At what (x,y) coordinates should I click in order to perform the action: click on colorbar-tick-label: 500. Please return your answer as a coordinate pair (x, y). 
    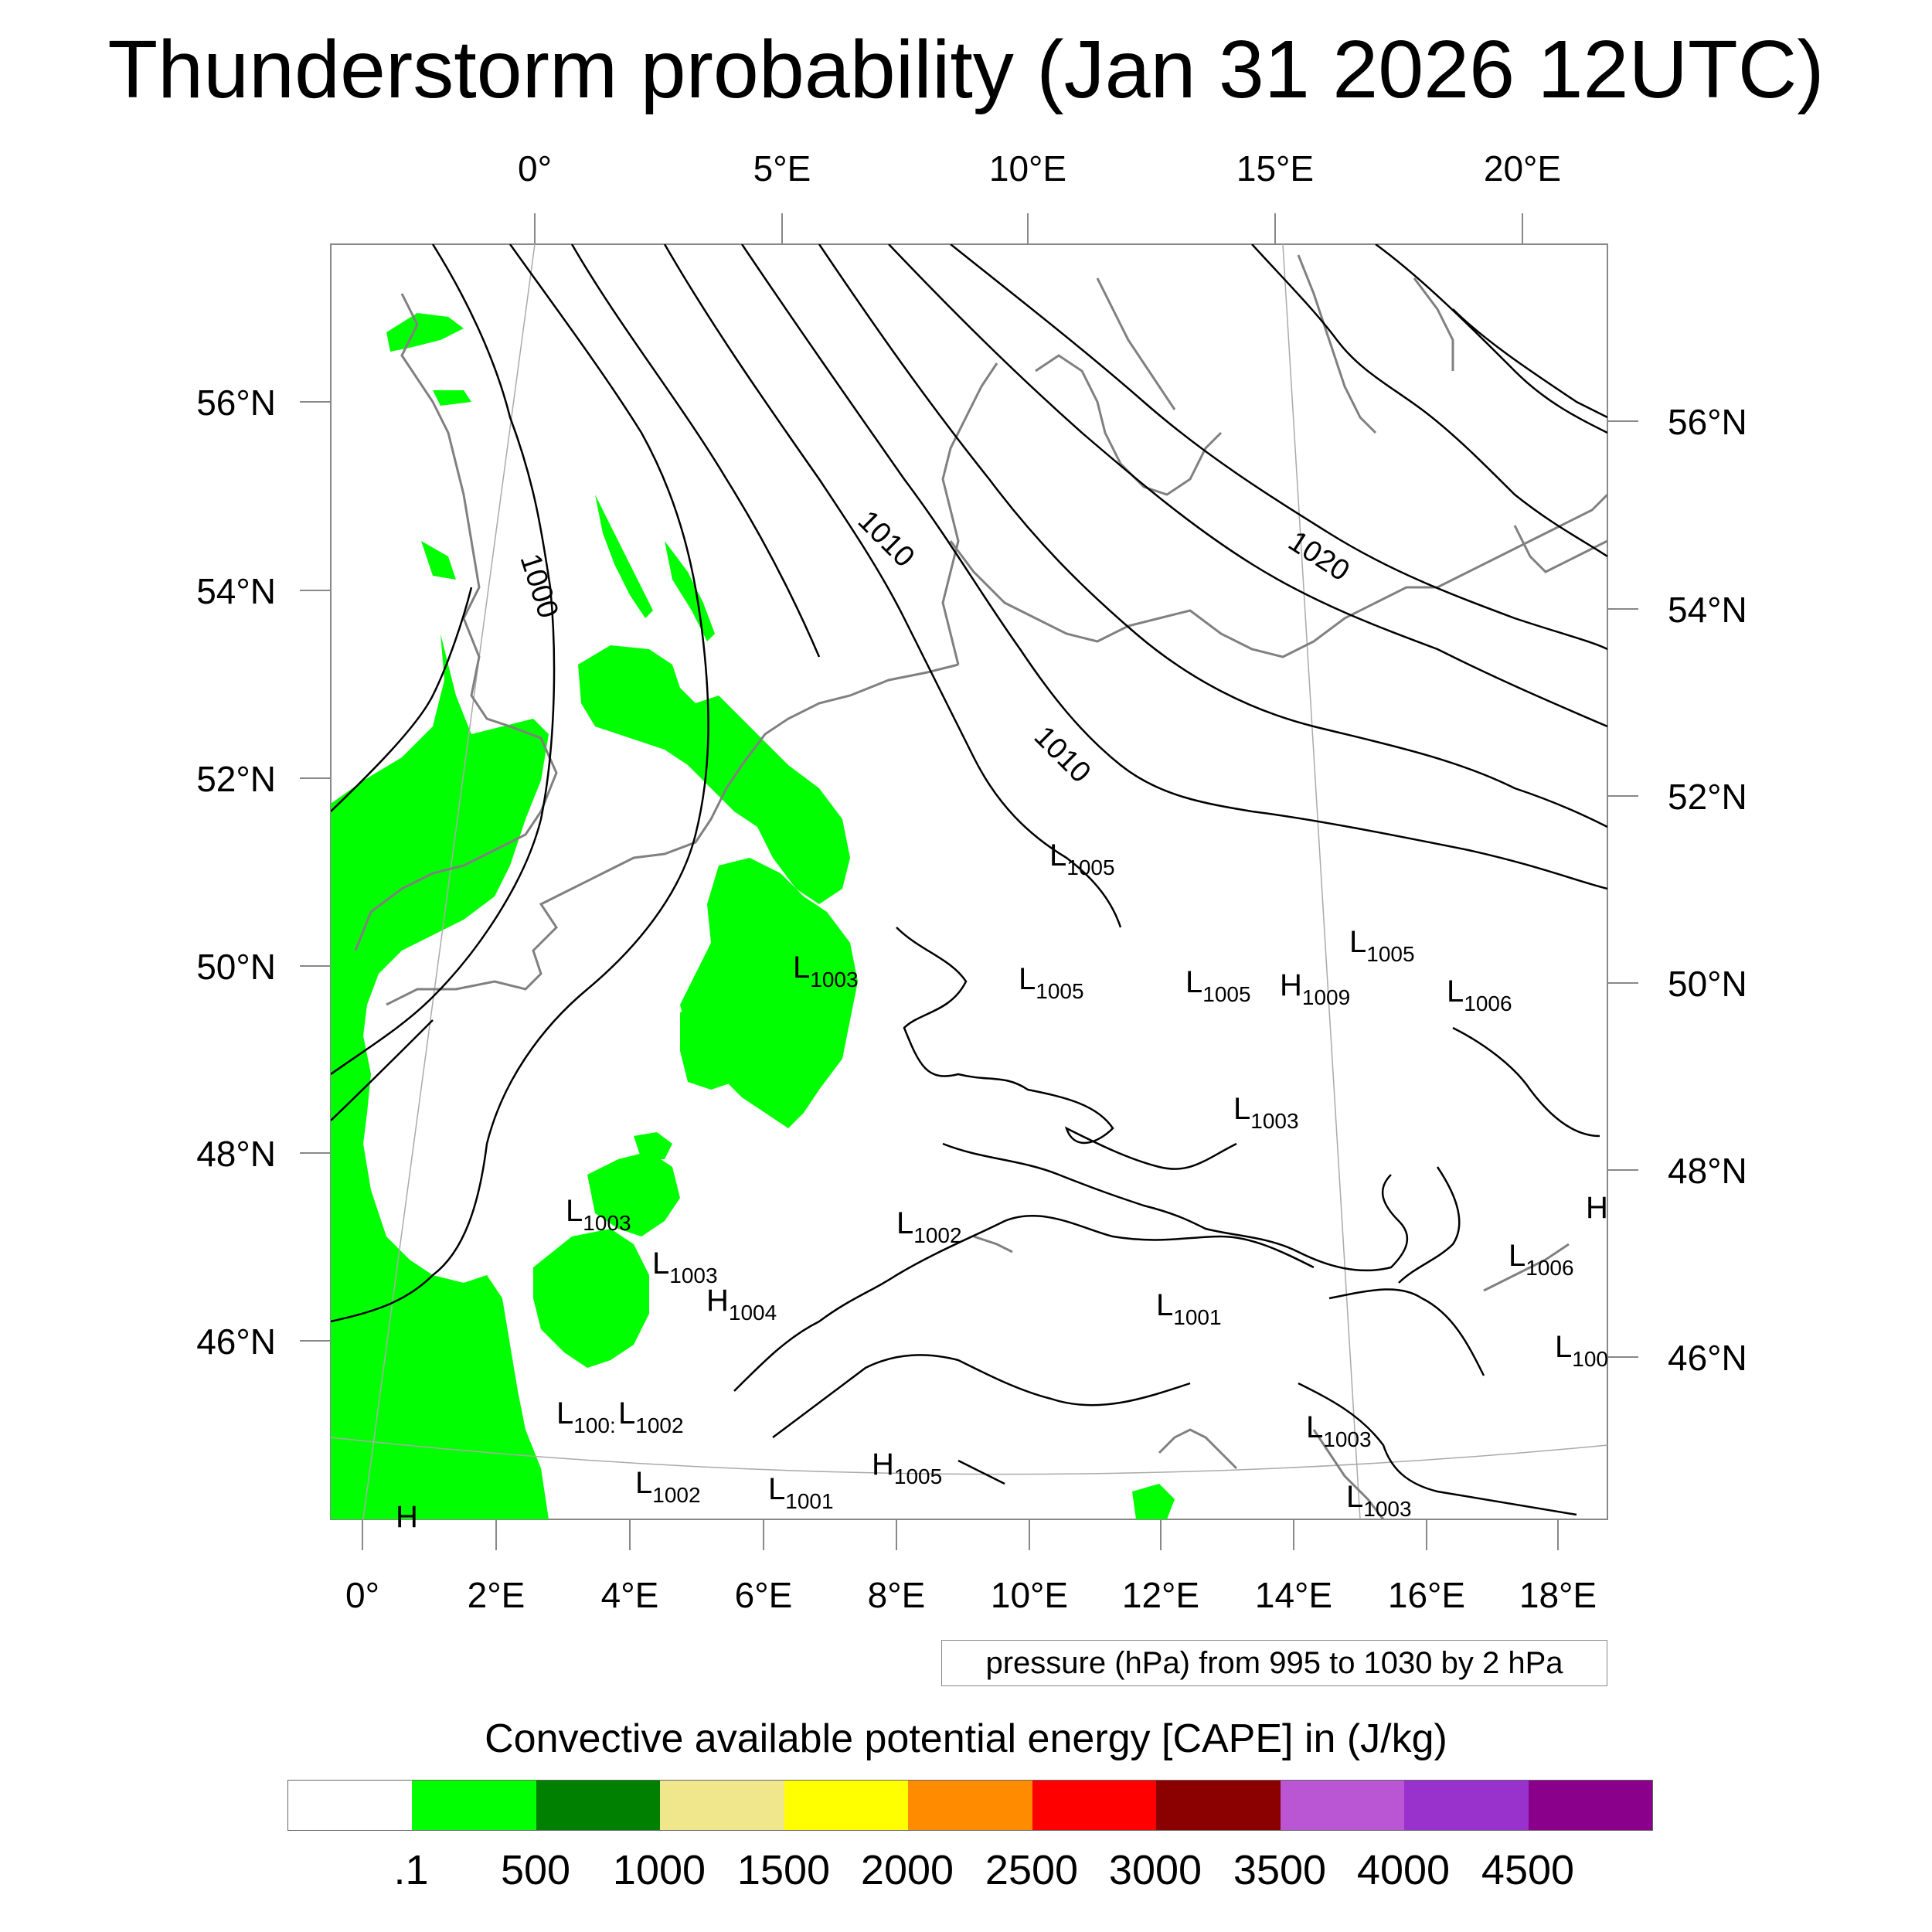
    Looking at the image, I should click on (535, 1870).